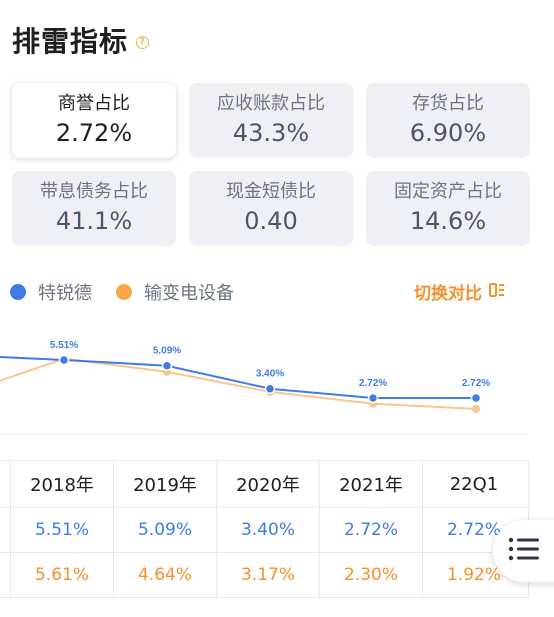 The image size is (554, 617). What do you see at coordinates (473, 484) in the screenshot?
I see `table-header-cell: 22Q1` at bounding box center [473, 484].